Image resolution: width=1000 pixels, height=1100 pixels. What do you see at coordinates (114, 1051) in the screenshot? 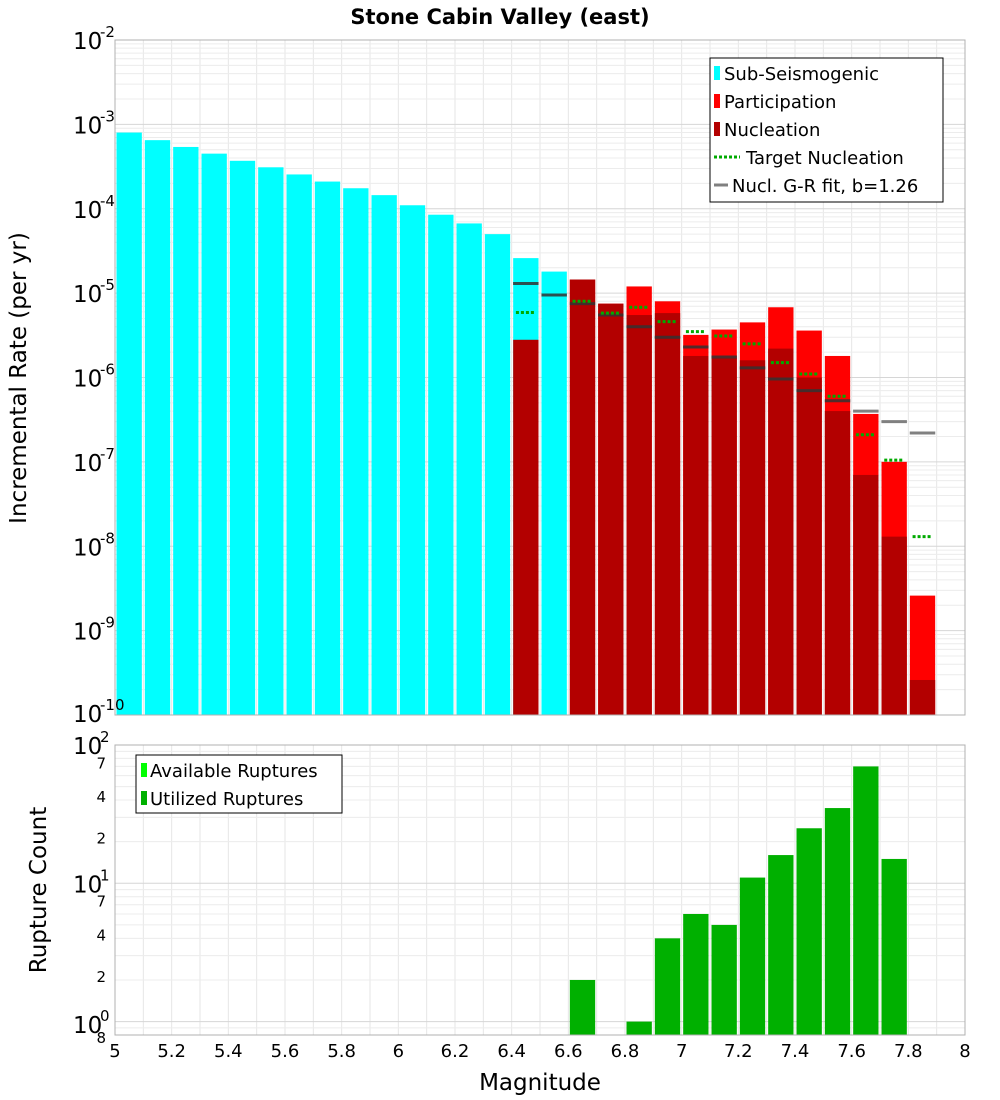
I see `x-tick-label: 5` at bounding box center [114, 1051].